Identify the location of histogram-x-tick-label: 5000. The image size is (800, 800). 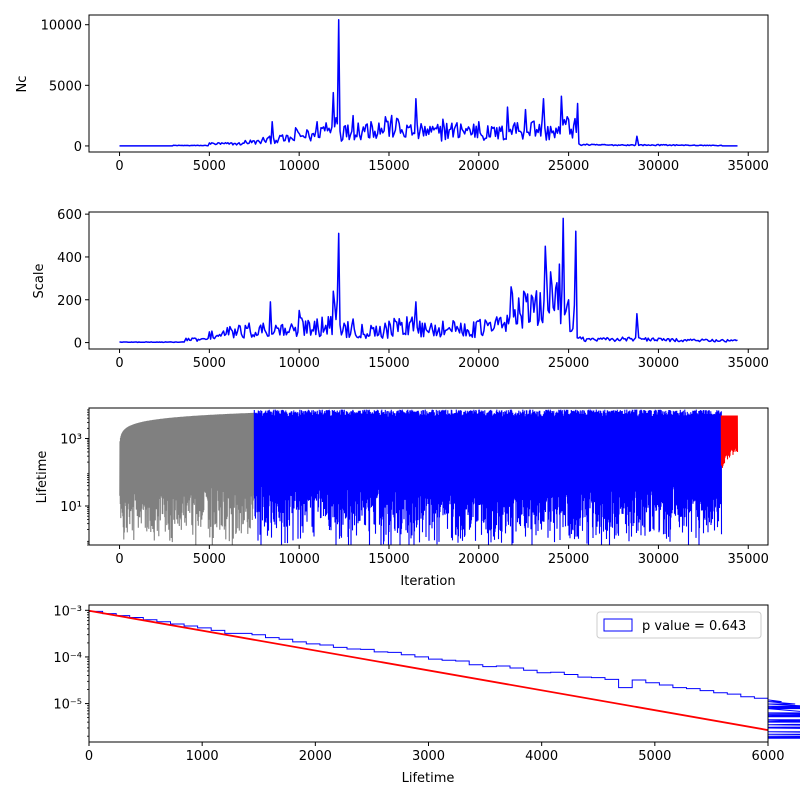
(654, 756).